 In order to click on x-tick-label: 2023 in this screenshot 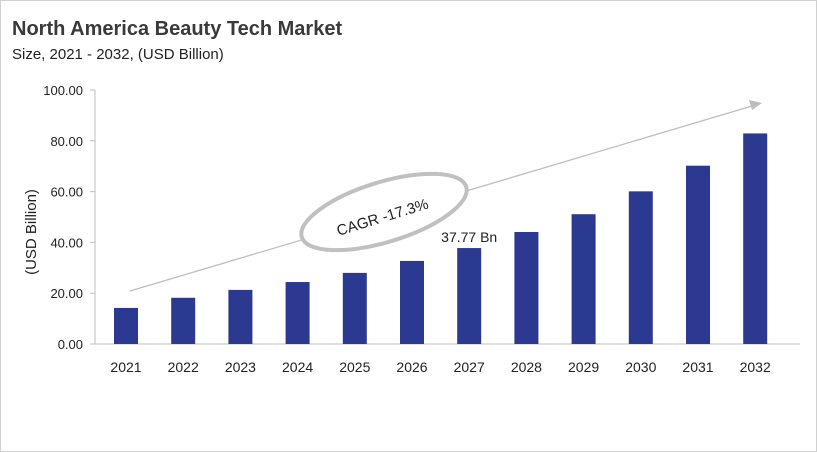, I will do `click(240, 367)`.